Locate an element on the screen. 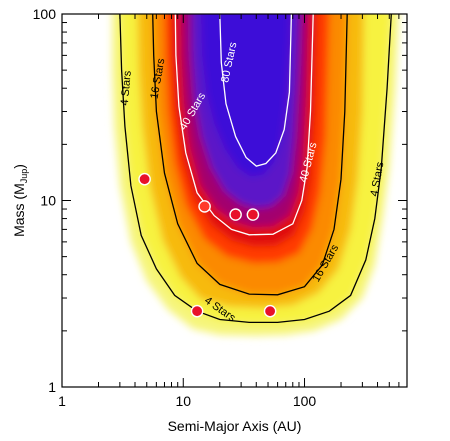  y-tick-label-2: 10 is located at coordinates (48, 201).